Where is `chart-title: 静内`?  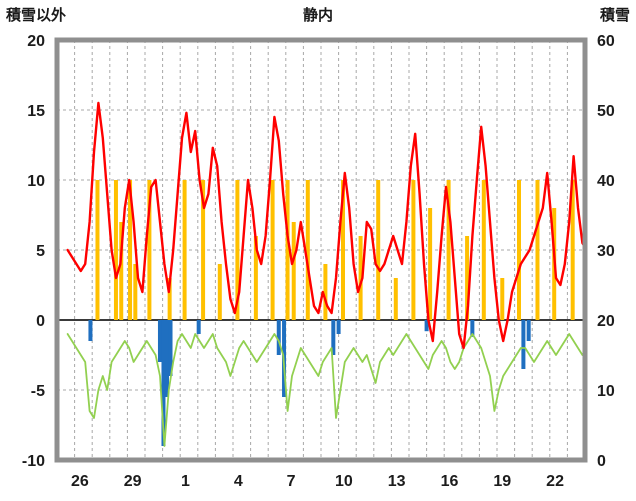 chart-title: 静内 is located at coordinates (317, 15).